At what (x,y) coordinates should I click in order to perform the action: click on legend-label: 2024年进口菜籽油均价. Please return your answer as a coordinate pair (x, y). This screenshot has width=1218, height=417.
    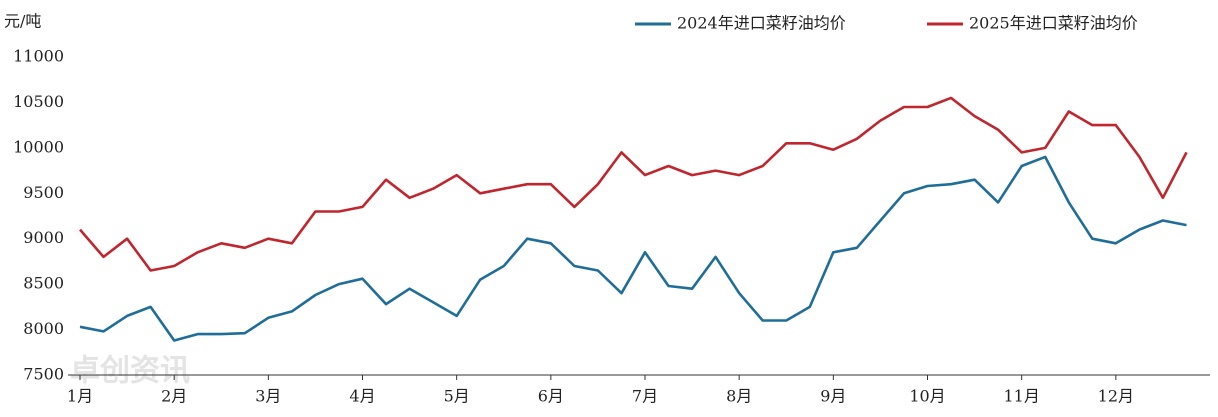
    Looking at the image, I should click on (761, 23).